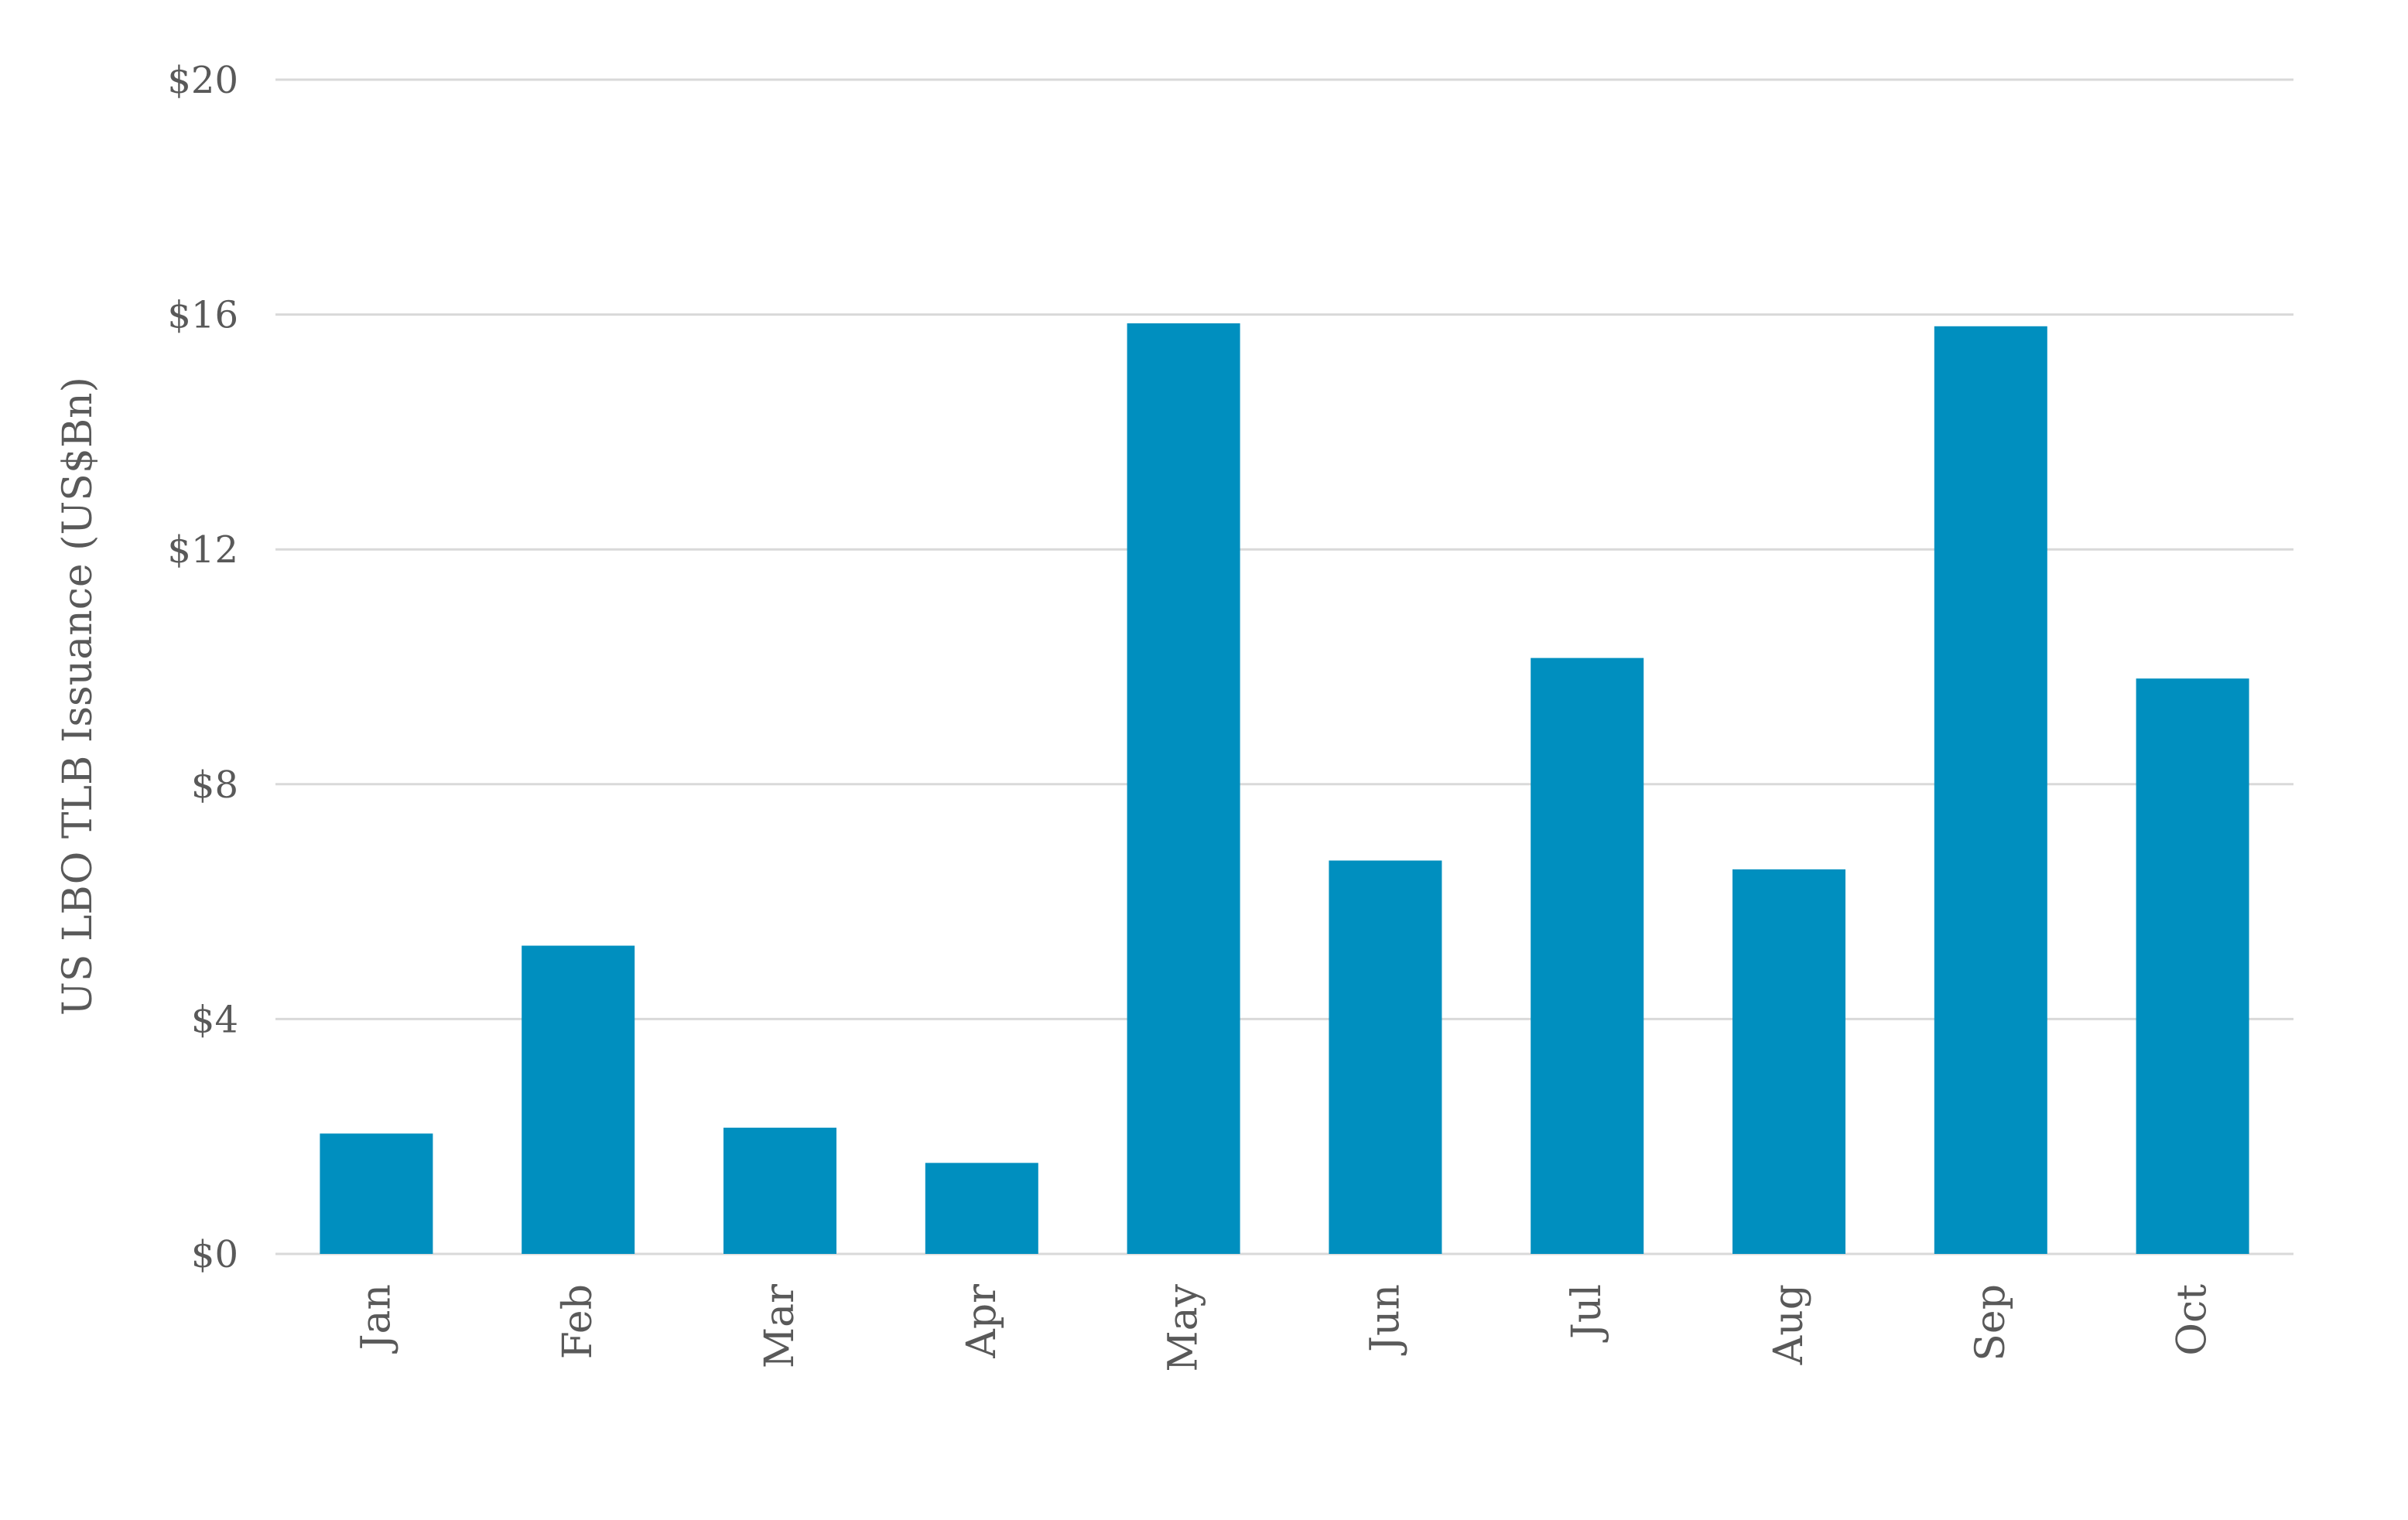  I want to click on y-tick-label: $16, so click(202, 315).